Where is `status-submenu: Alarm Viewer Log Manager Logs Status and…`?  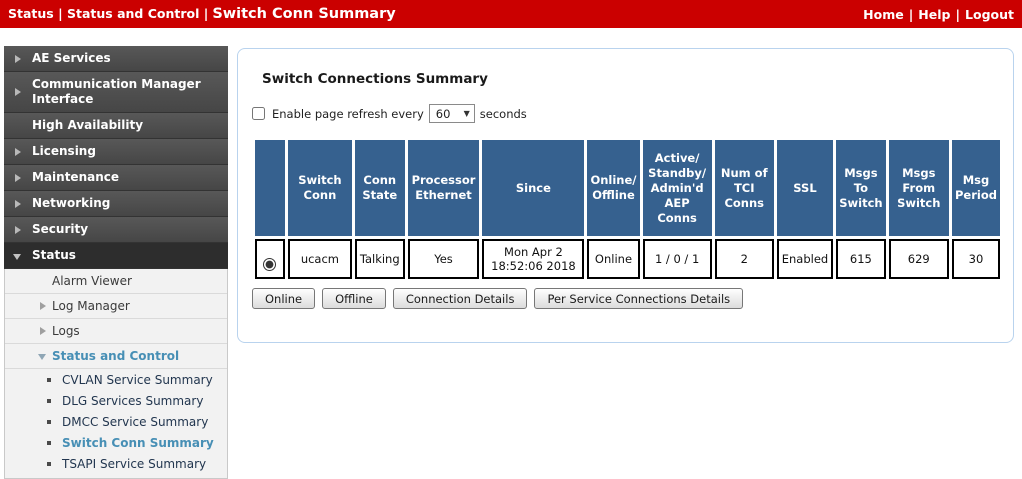
status-submenu: Alarm Viewer Log Manager Logs Status and… is located at coordinates (116, 374).